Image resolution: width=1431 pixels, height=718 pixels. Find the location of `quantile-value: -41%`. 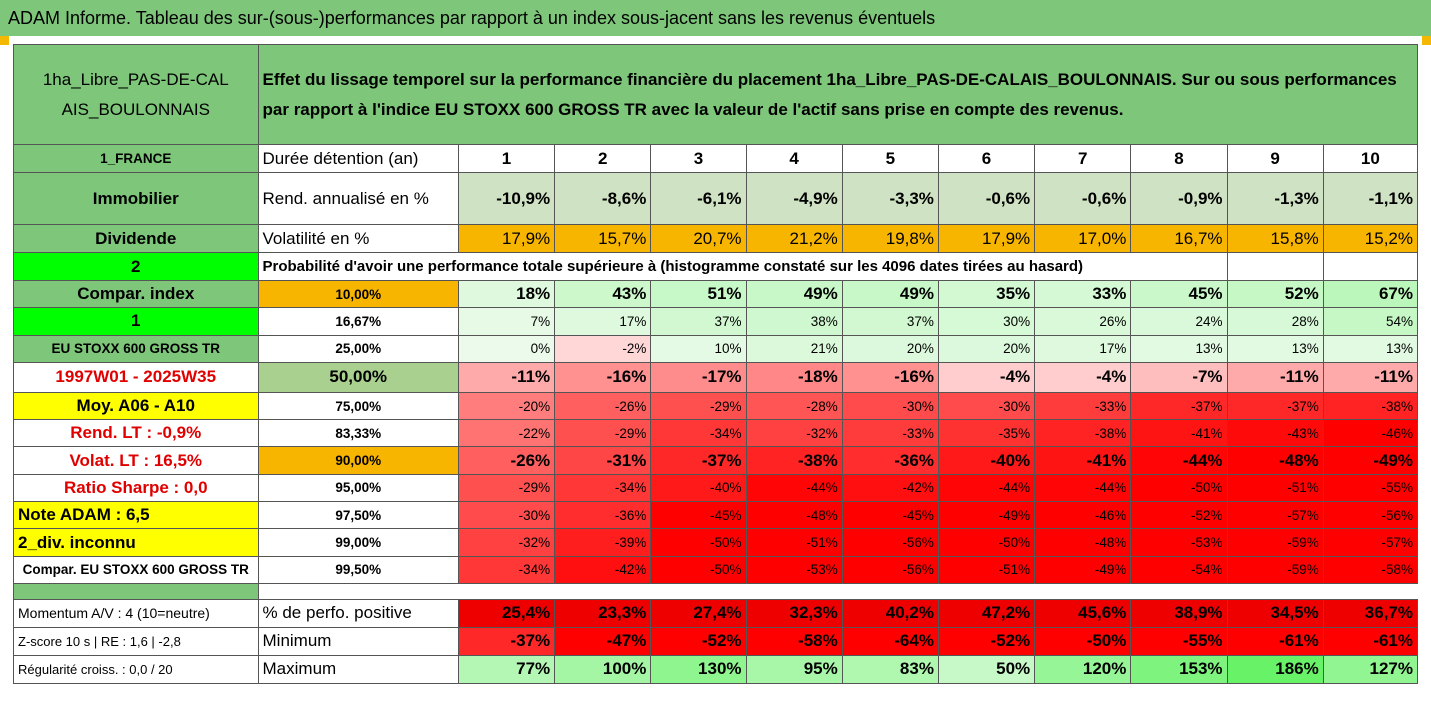

quantile-value: -41% is located at coordinates (1179, 433).